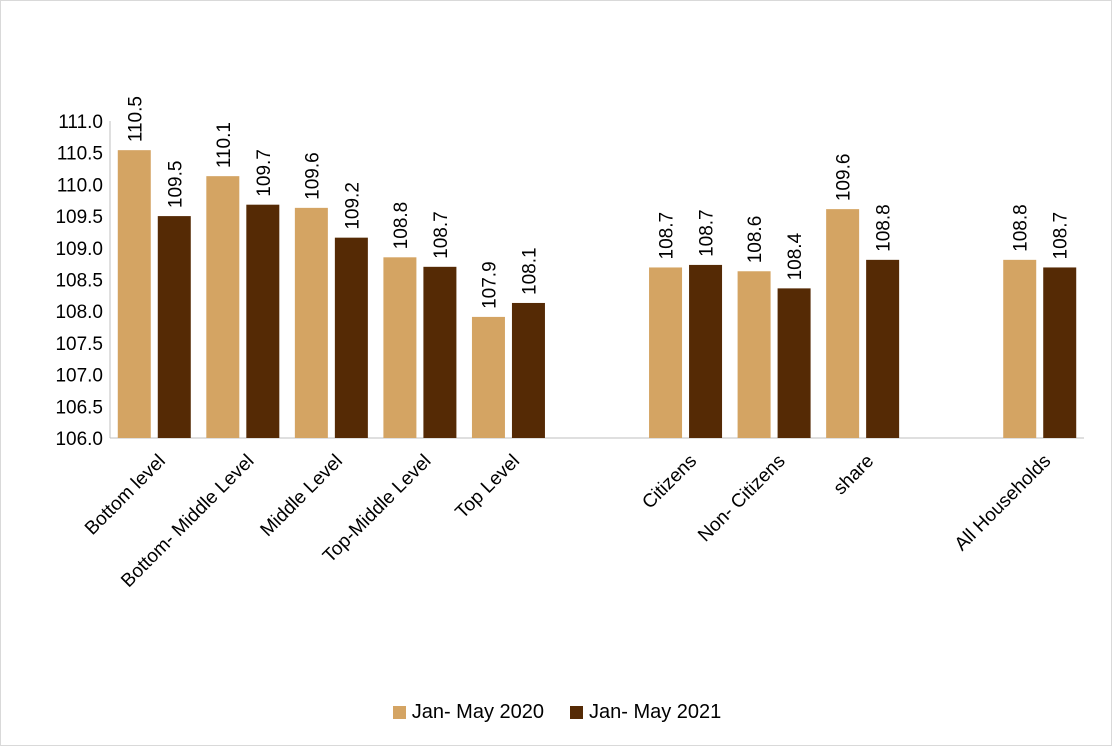 This screenshot has height=748, width=1114. What do you see at coordinates (489, 285) in the screenshot?
I see `data-label: 107.9` at bounding box center [489, 285].